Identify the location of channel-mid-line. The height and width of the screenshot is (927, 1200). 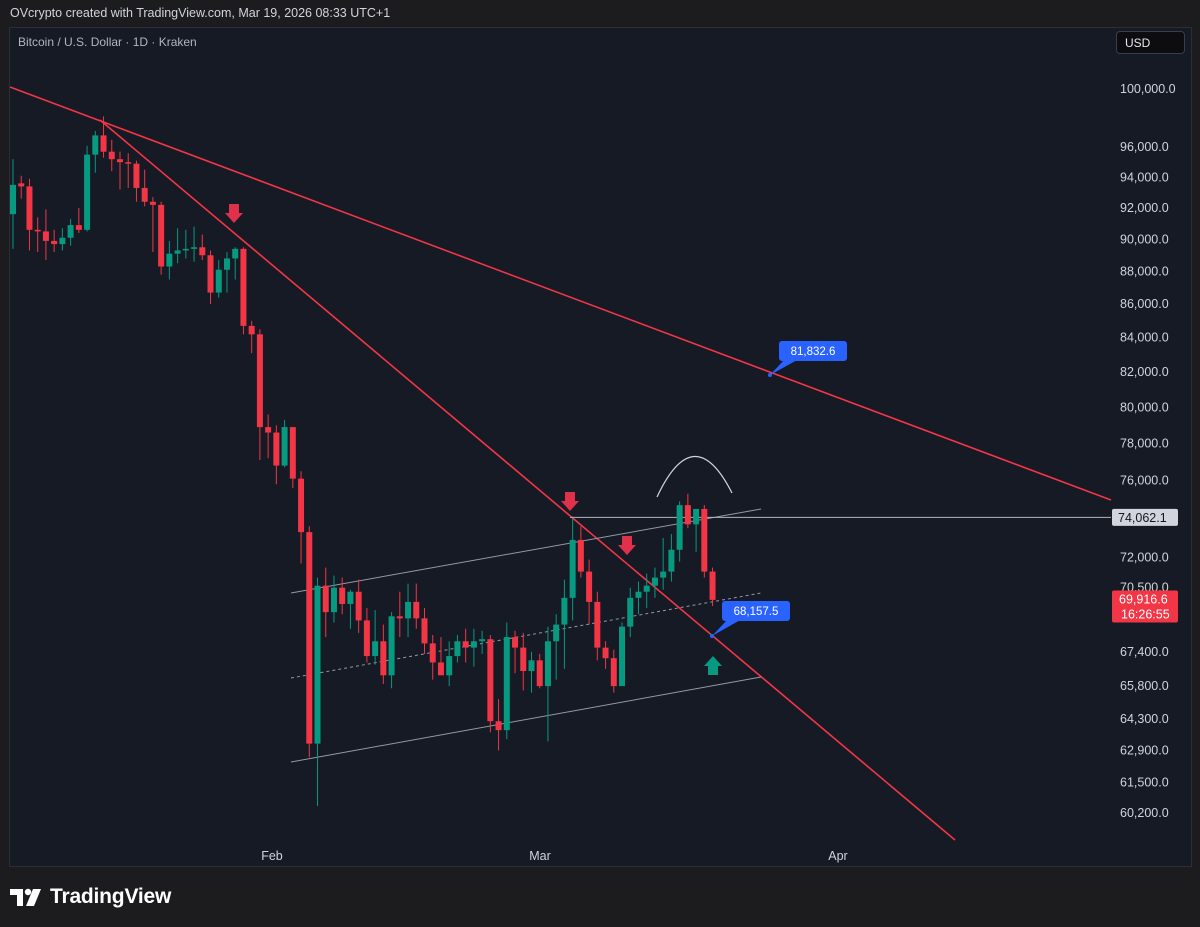
(526, 635).